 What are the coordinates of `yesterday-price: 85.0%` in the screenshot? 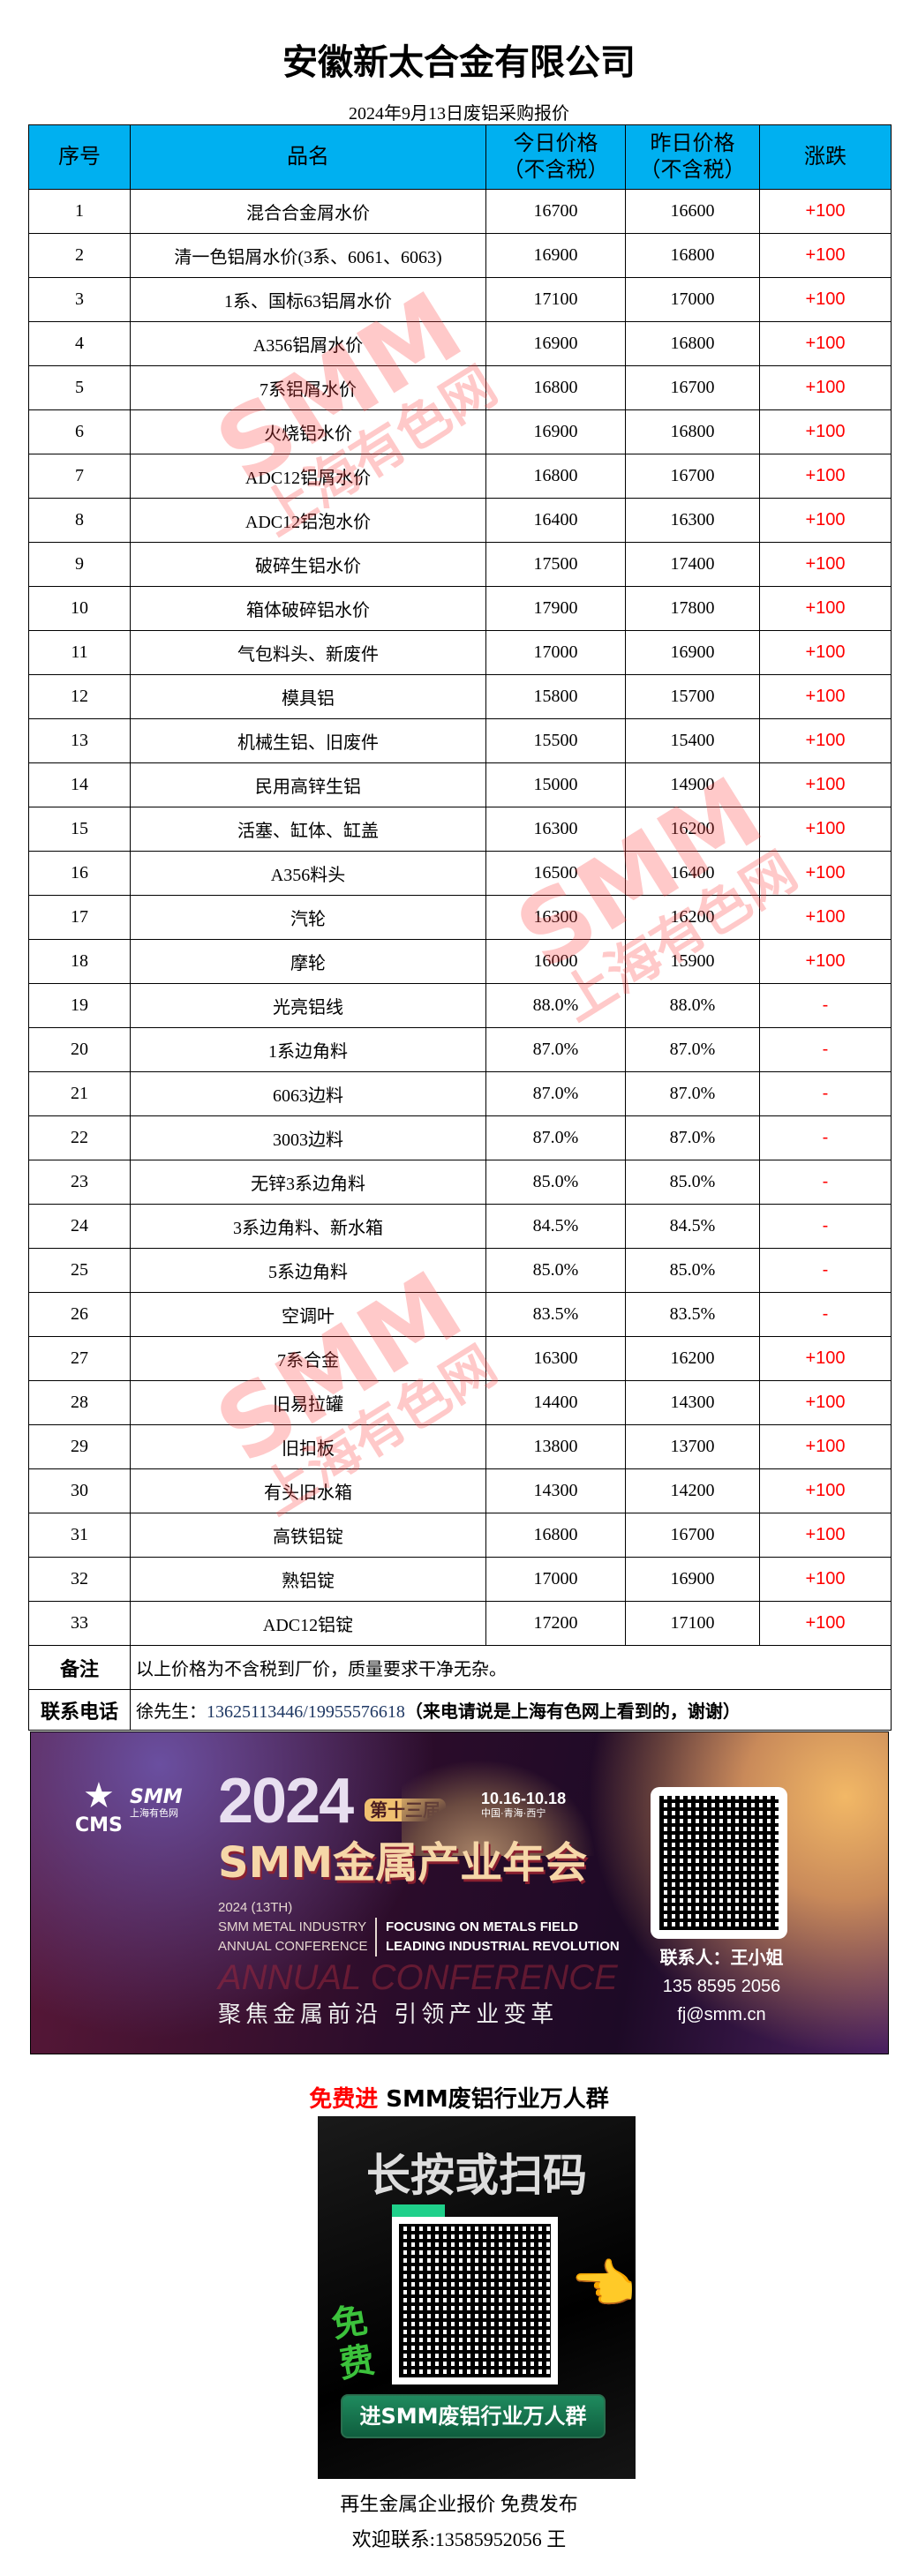 It's located at (692, 1270).